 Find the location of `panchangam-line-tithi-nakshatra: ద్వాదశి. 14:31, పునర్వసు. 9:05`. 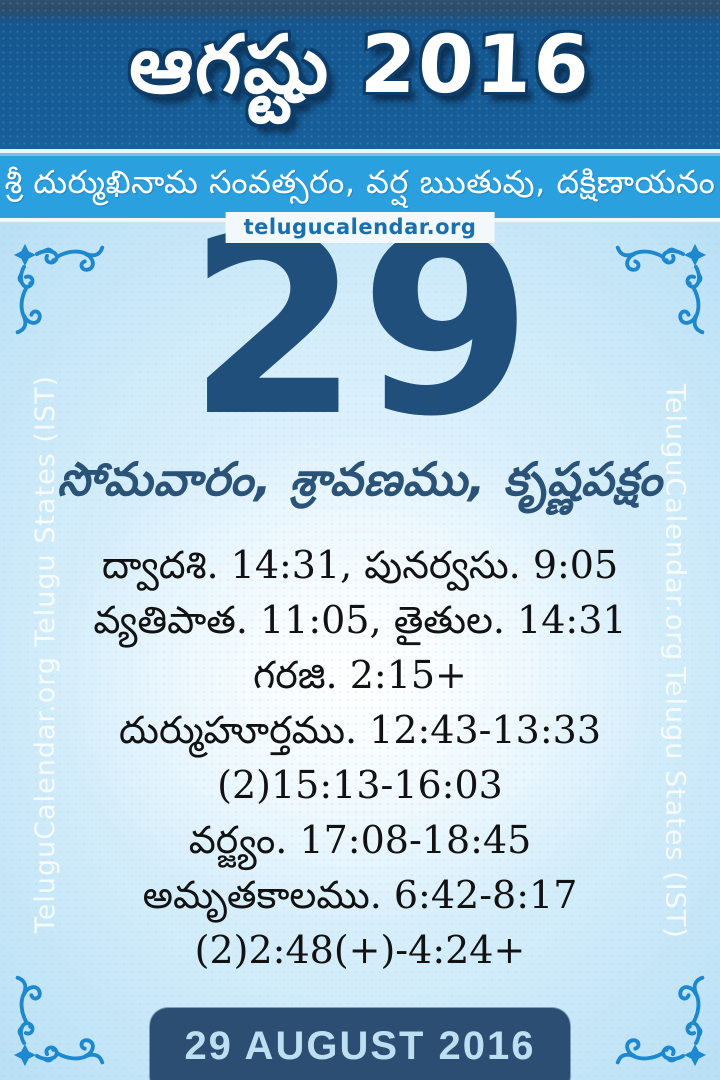

panchangam-line-tithi-nakshatra: ద్వాదశి. 14:31, పునర్వసు. 9:05 is located at coordinates (360, 565).